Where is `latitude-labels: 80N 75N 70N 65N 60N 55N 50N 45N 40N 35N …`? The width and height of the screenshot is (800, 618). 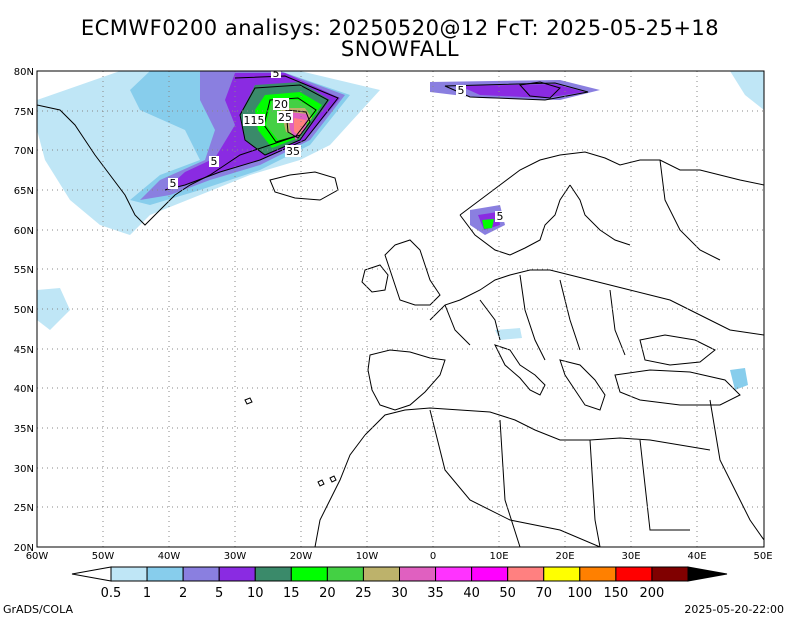 latitude-labels: 80N 75N 70N 65N 60N 55N 50N 45N 40N 35N … is located at coordinates (24, 310).